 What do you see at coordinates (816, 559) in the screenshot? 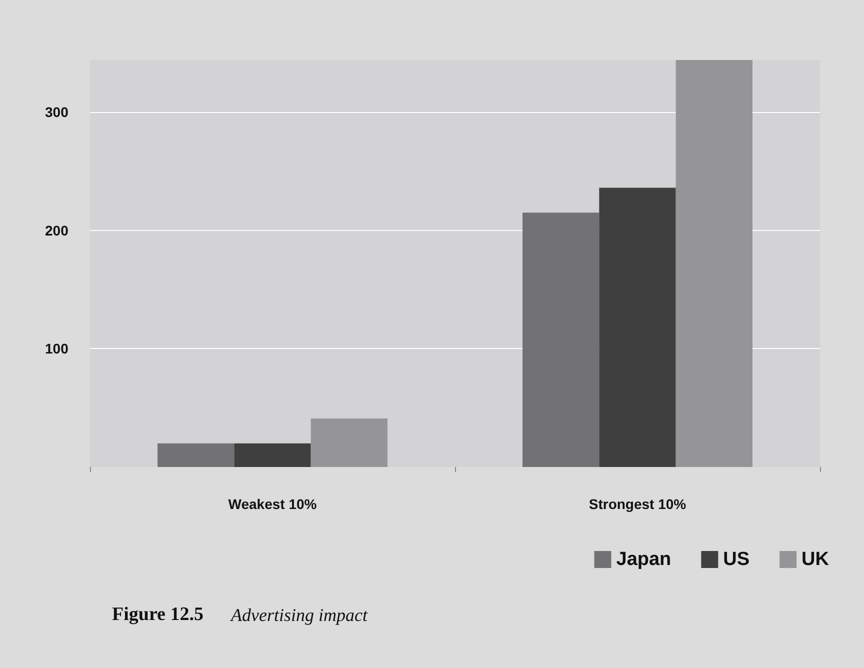
I see `legend-label: UK` at bounding box center [816, 559].